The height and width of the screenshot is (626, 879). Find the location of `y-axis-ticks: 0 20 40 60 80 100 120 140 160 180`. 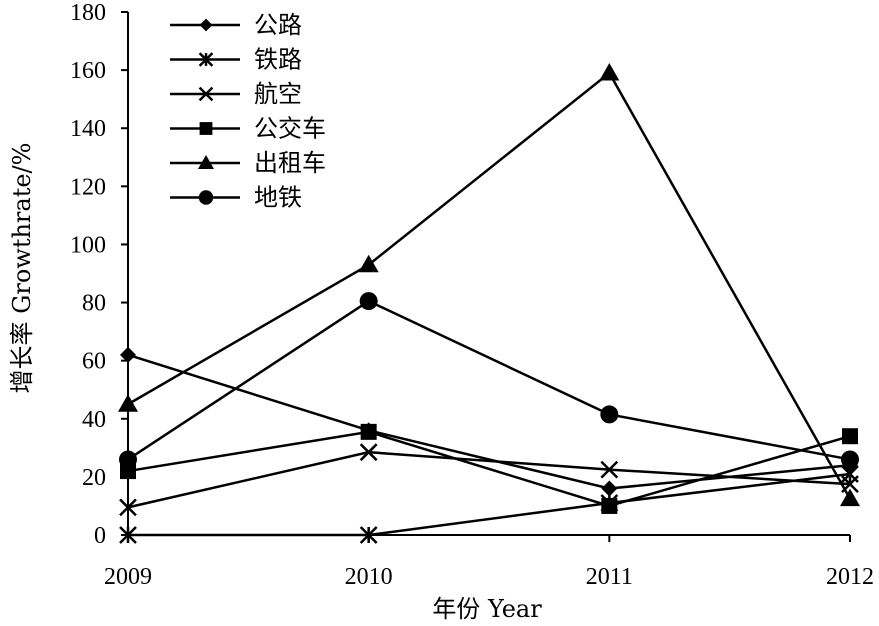

y-axis-ticks: 0 20 40 60 80 100 120 140 160 180 is located at coordinates (99, 274).